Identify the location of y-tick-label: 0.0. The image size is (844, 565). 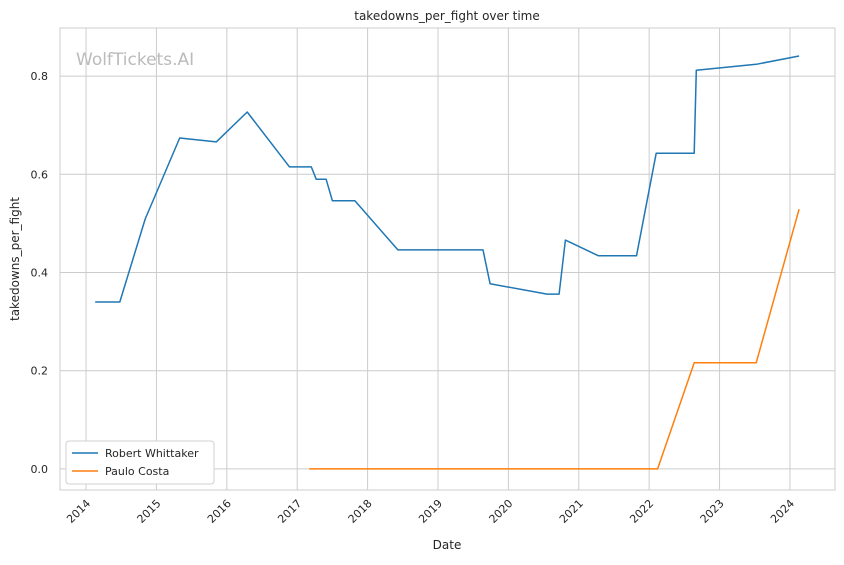
(40, 469).